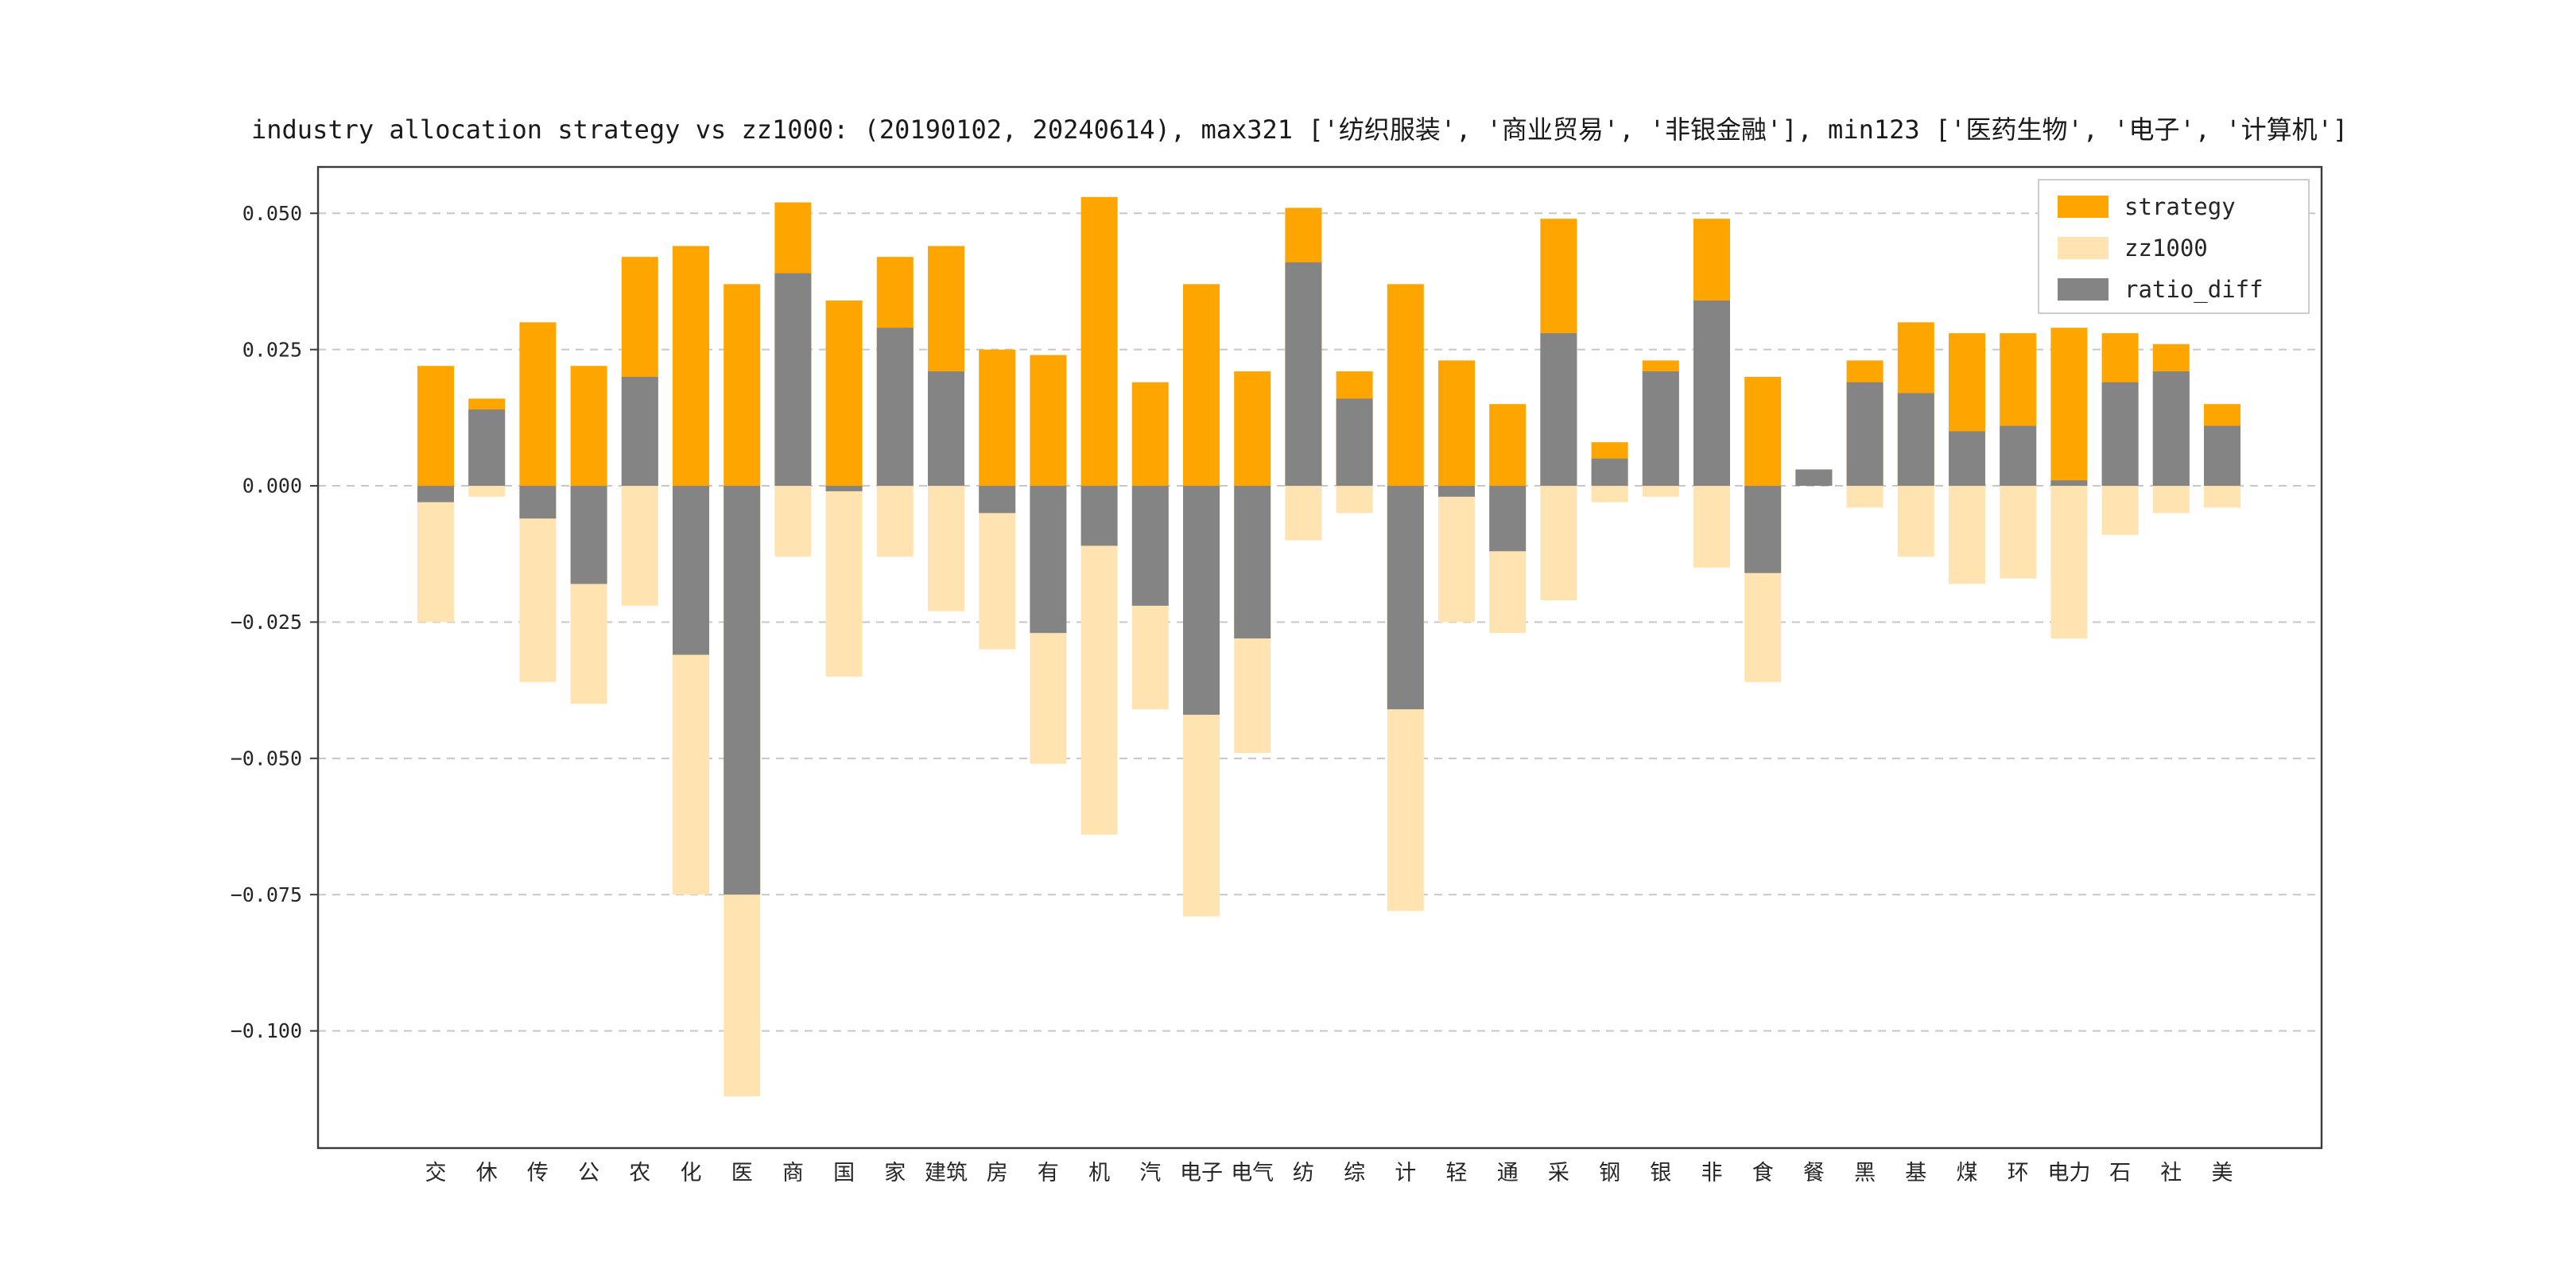  I want to click on x-tick-label: 建筑, so click(947, 1173).